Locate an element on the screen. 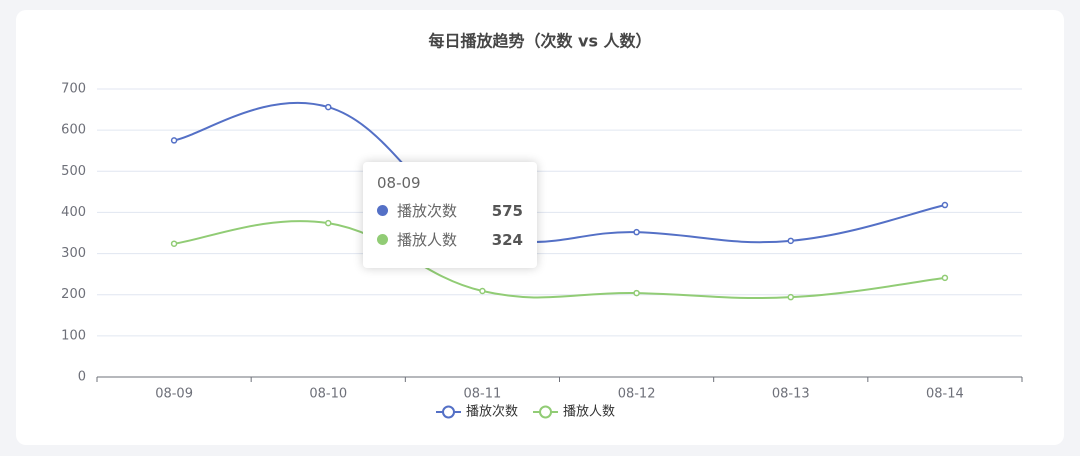 The height and width of the screenshot is (456, 1080). x-tick-label: 08-09 is located at coordinates (174, 394).